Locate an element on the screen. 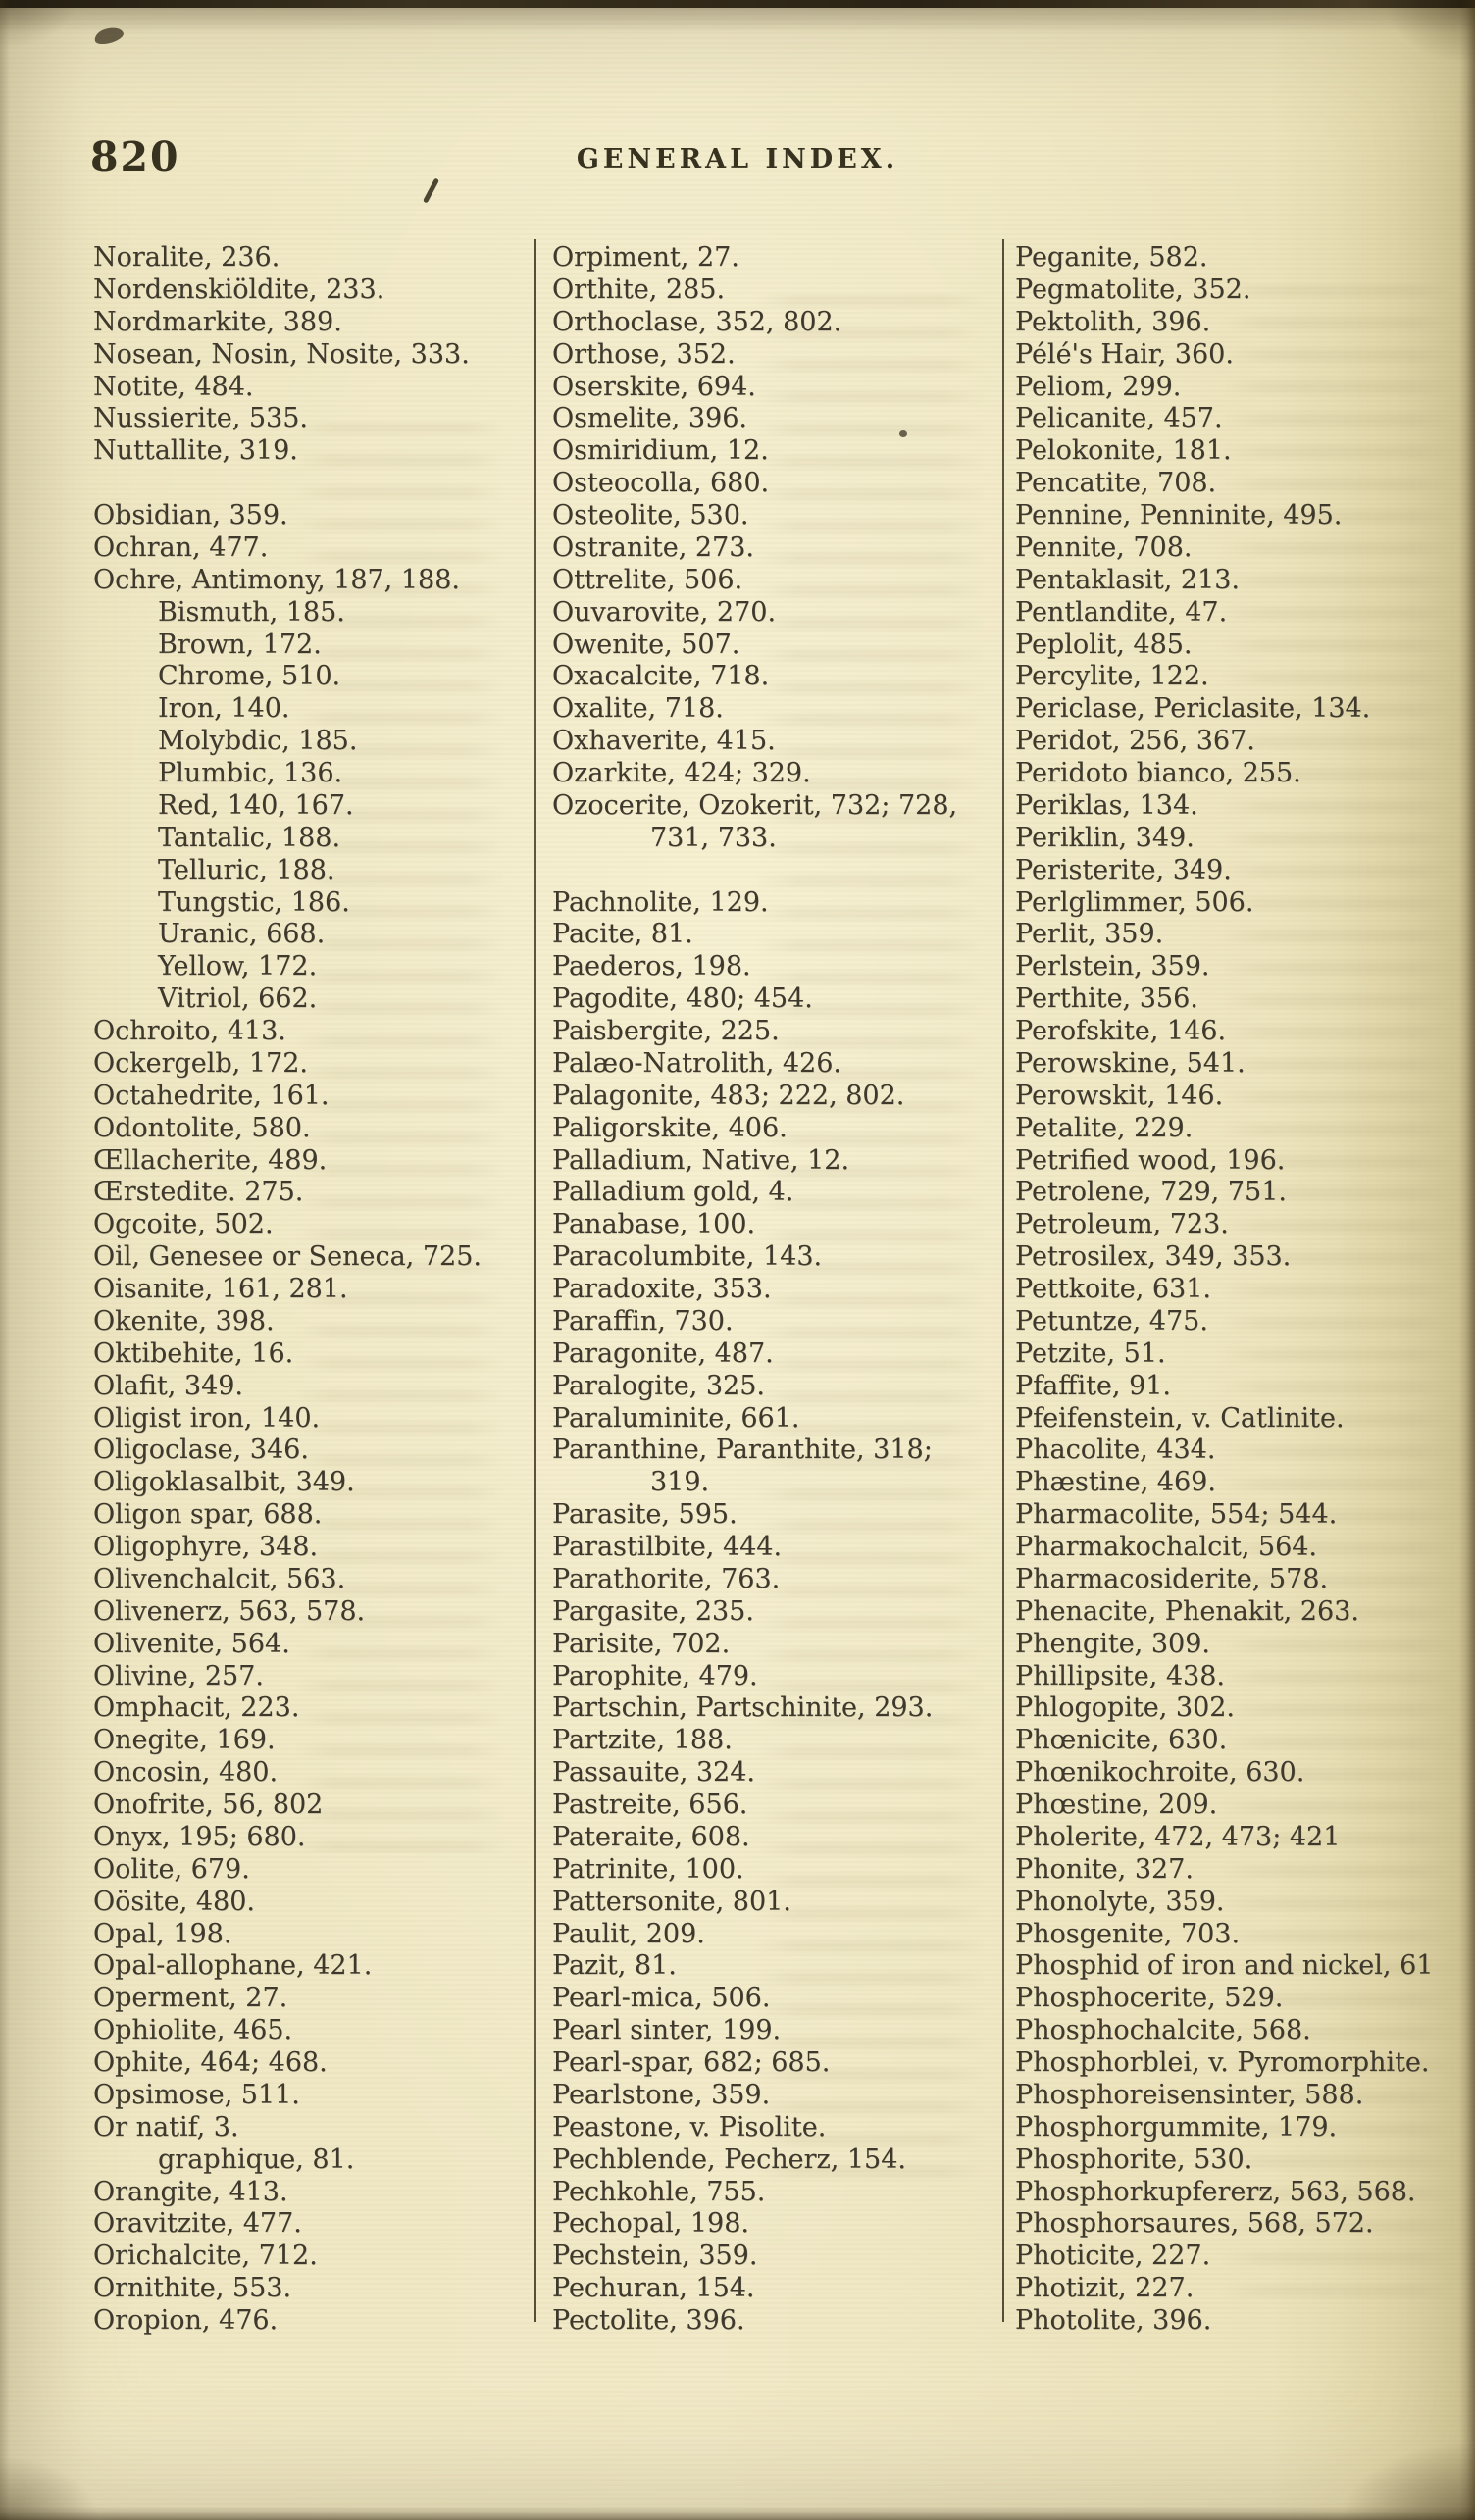 The image size is (1475, 2520). index-entry: Olivenchalcit, 563. is located at coordinates (219, 1578).